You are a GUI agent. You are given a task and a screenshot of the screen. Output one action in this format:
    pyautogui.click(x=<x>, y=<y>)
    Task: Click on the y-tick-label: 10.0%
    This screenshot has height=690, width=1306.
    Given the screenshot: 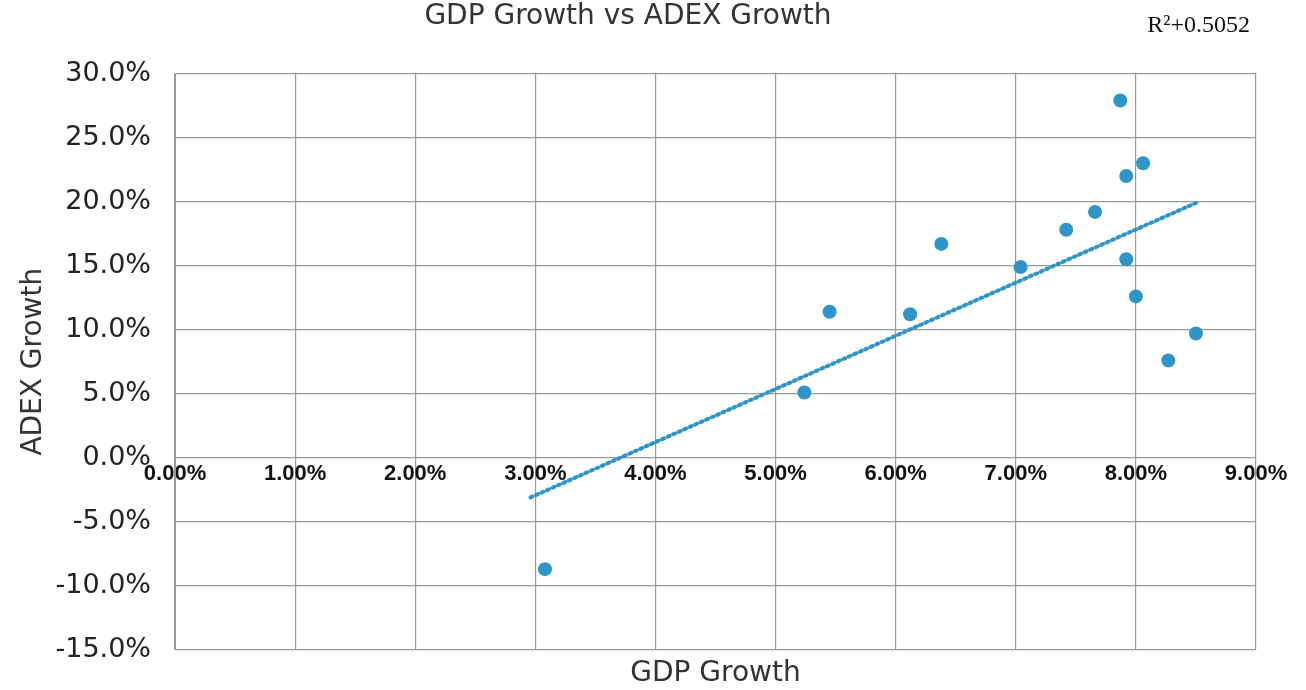 What is the action you would take?
    pyautogui.click(x=108, y=327)
    